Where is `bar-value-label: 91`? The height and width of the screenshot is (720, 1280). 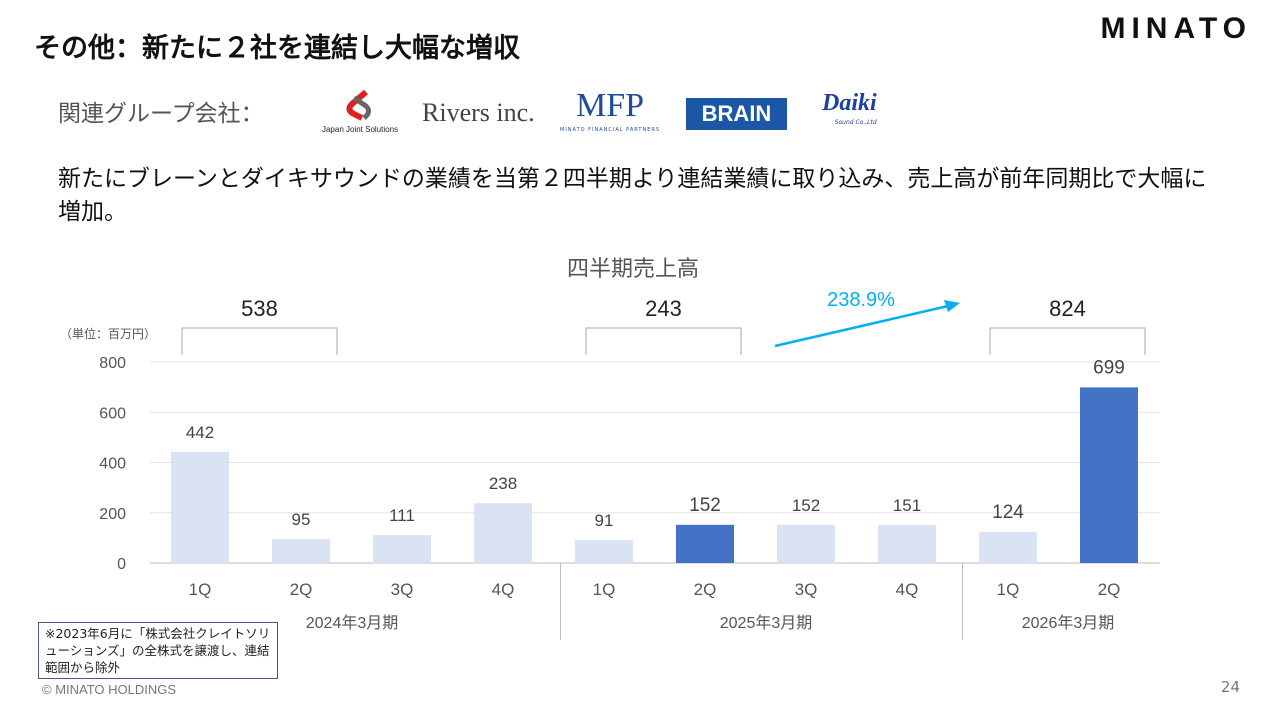 bar-value-label: 91 is located at coordinates (604, 520).